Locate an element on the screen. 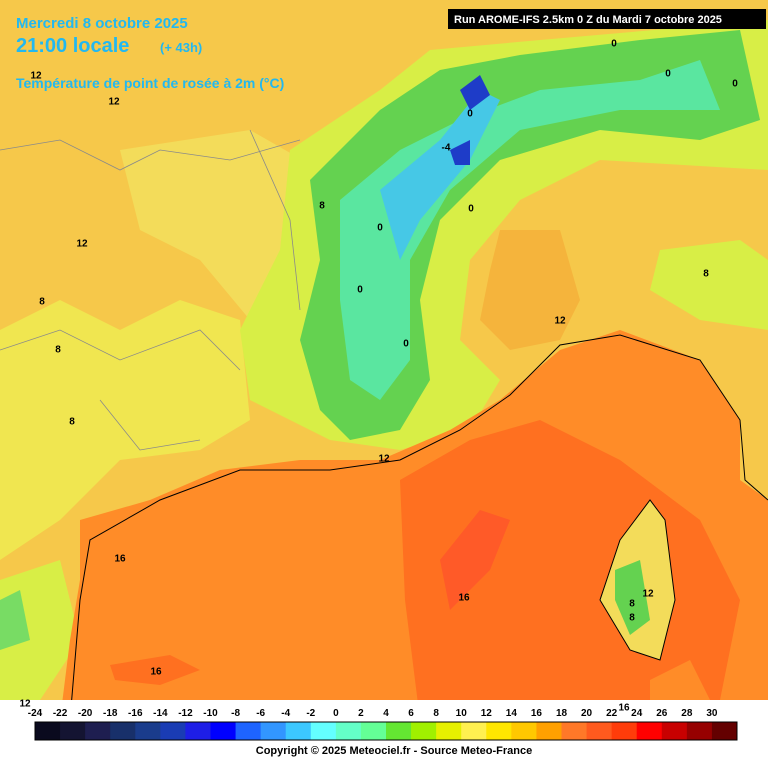 The image size is (768, 768). lead-time: (+ 43h) is located at coordinates (181, 47).